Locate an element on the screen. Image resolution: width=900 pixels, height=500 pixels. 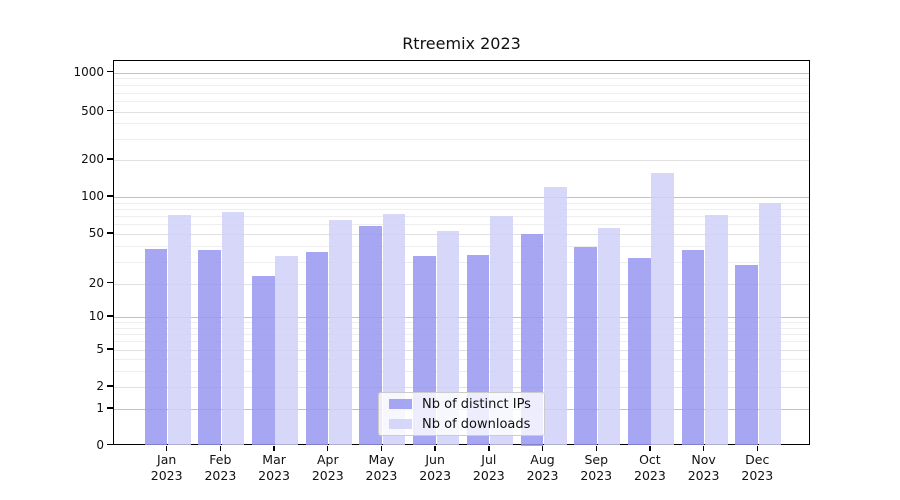
y-tick-label-1: 1 is located at coordinates (100, 408).